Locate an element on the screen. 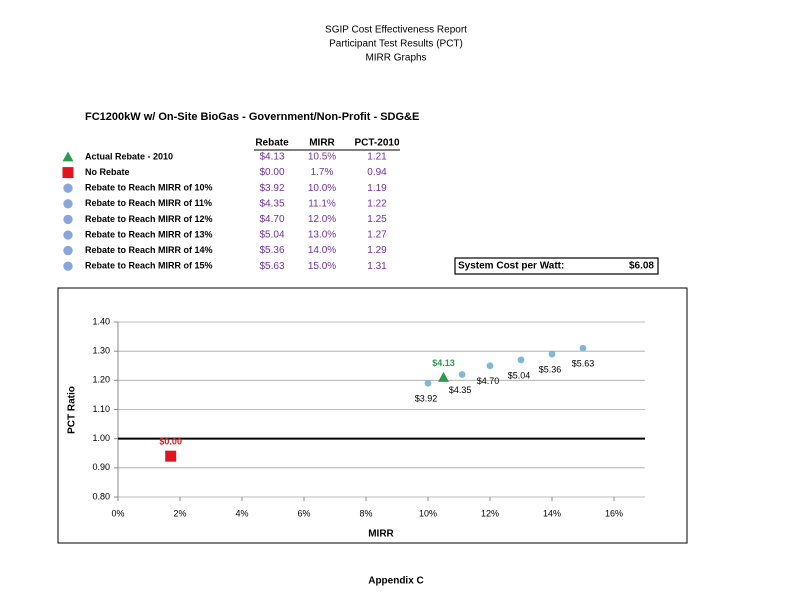 The width and height of the screenshot is (792, 612). x-tick-label: 12% is located at coordinates (490, 513).